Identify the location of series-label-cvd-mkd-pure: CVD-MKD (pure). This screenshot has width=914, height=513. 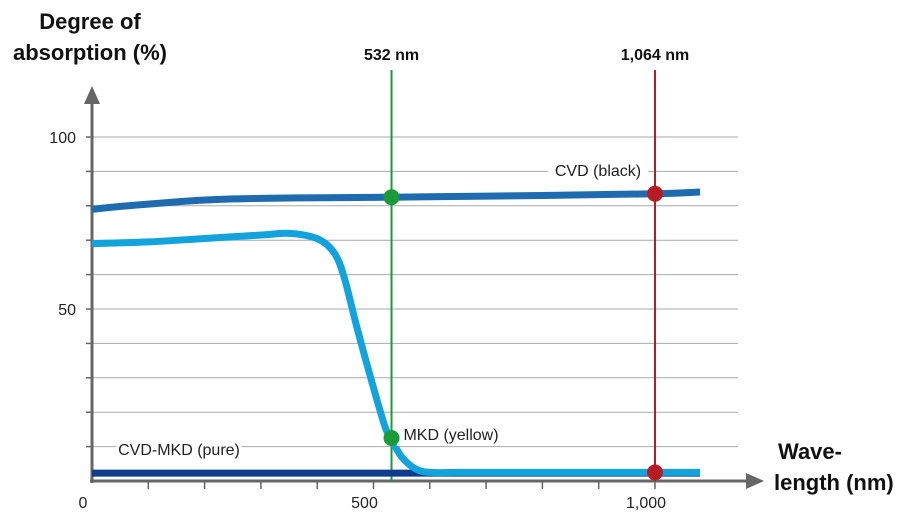
(179, 450).